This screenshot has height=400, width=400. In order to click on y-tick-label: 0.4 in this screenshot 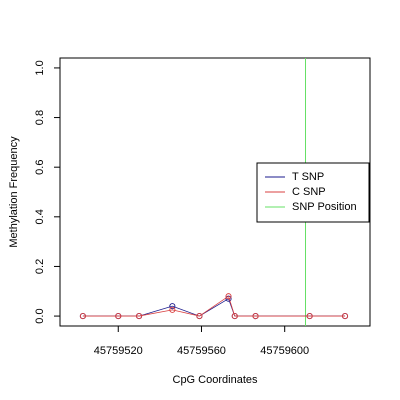, I will do `click(40, 216)`.